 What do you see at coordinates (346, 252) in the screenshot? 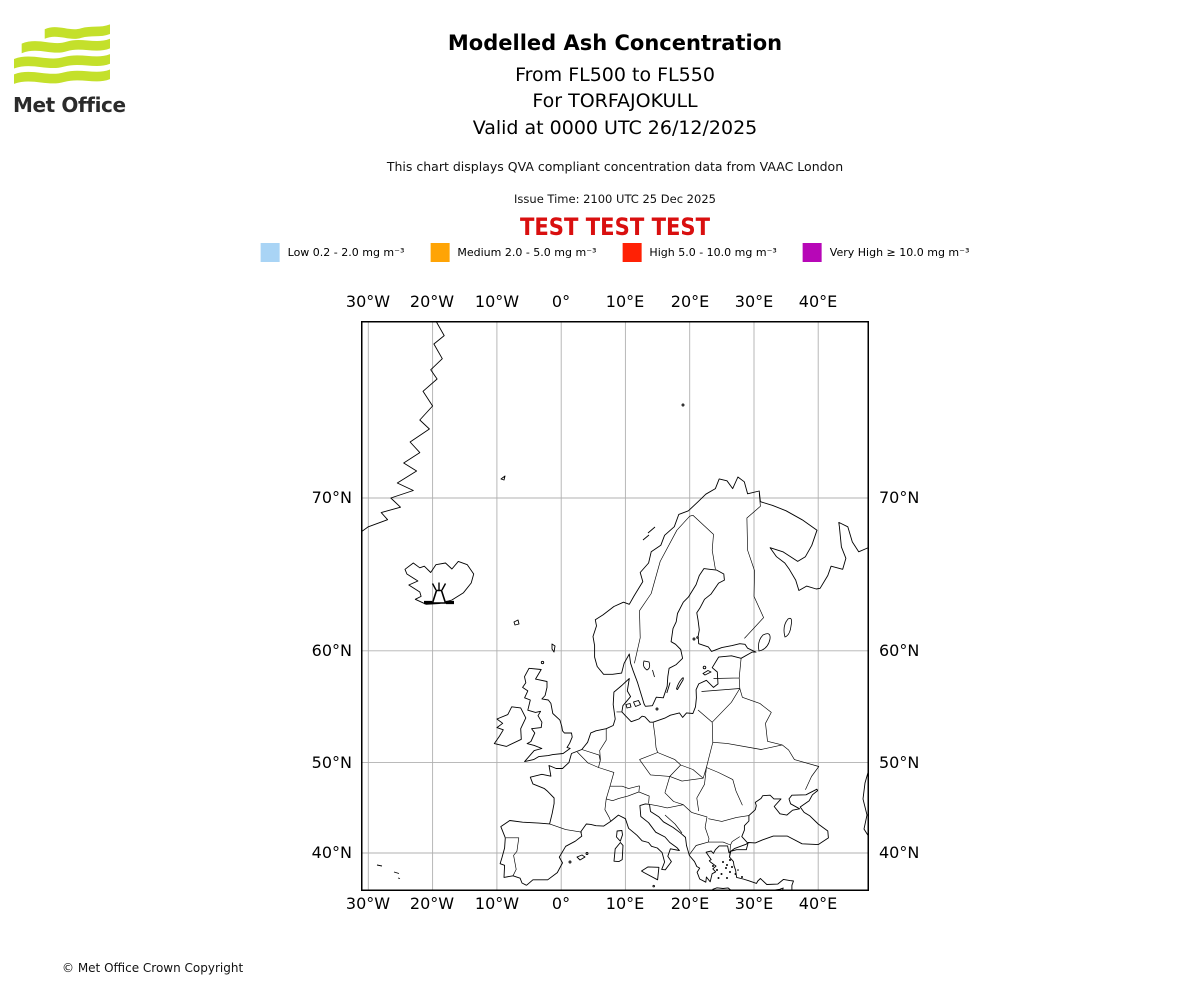
I see `legend-label-low: Low 0.2 - 2.0 mg m⁻³` at bounding box center [346, 252].